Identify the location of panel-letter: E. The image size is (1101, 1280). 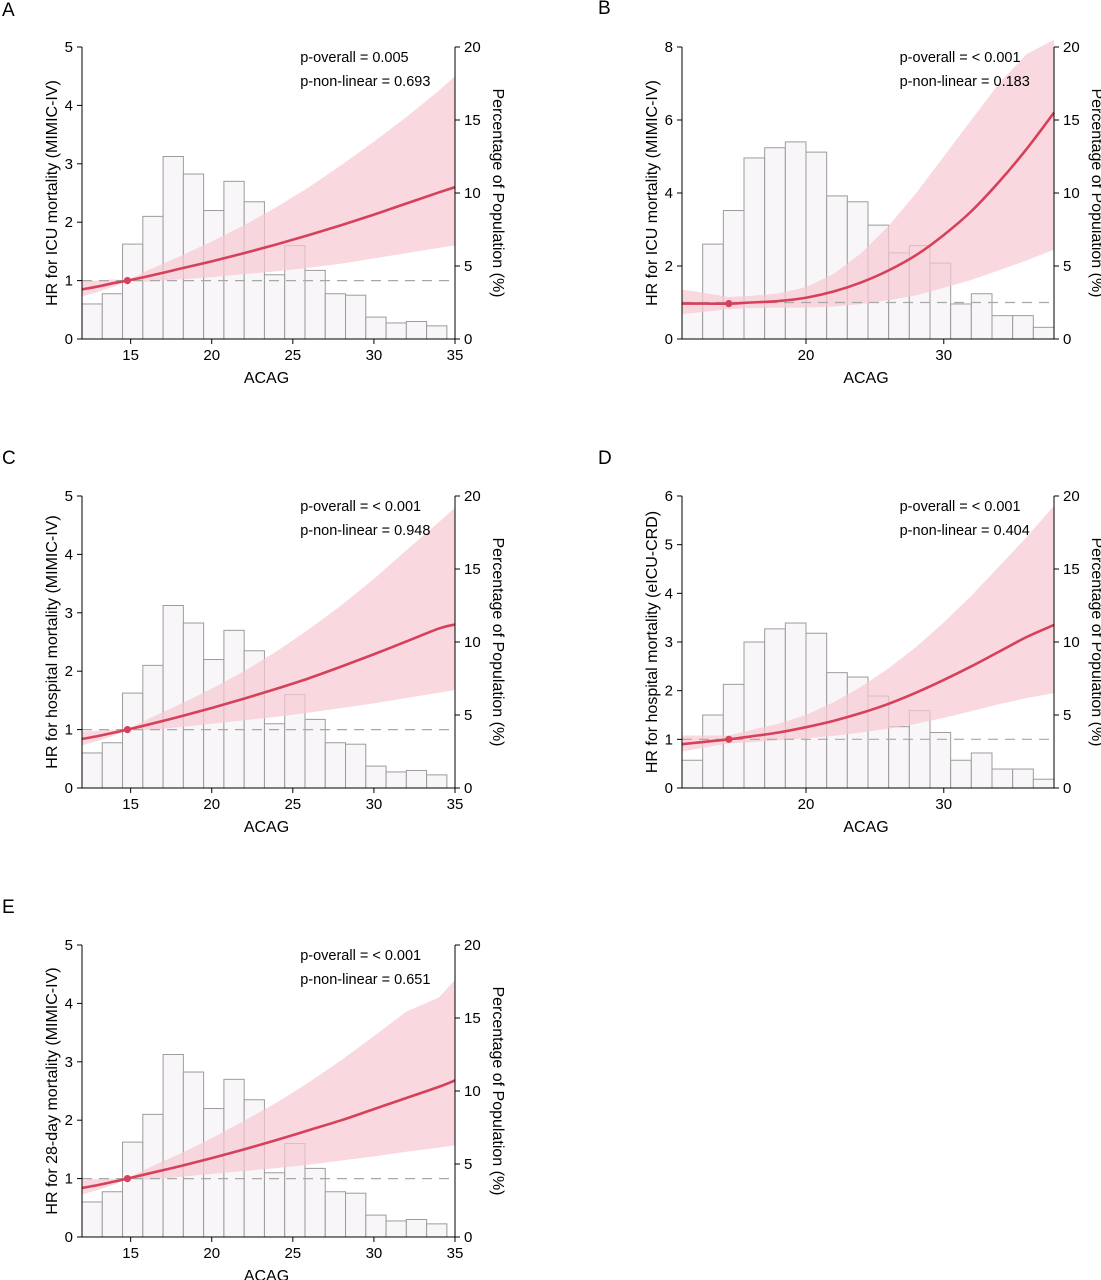
(8, 907).